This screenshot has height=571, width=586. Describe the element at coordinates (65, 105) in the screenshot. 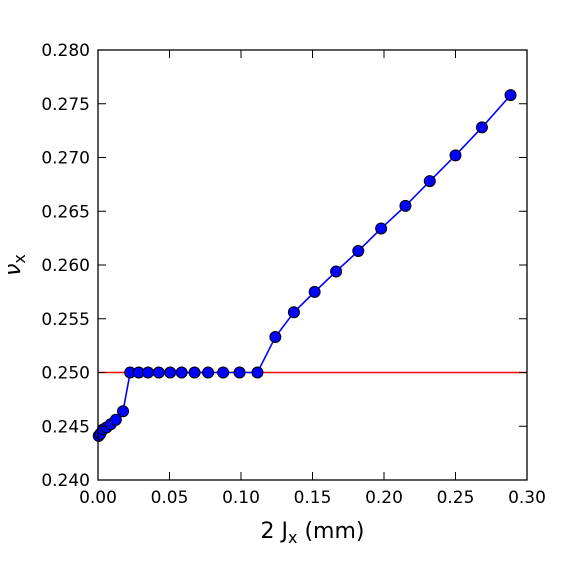

I see `y-tick-label: 0.275` at that location.